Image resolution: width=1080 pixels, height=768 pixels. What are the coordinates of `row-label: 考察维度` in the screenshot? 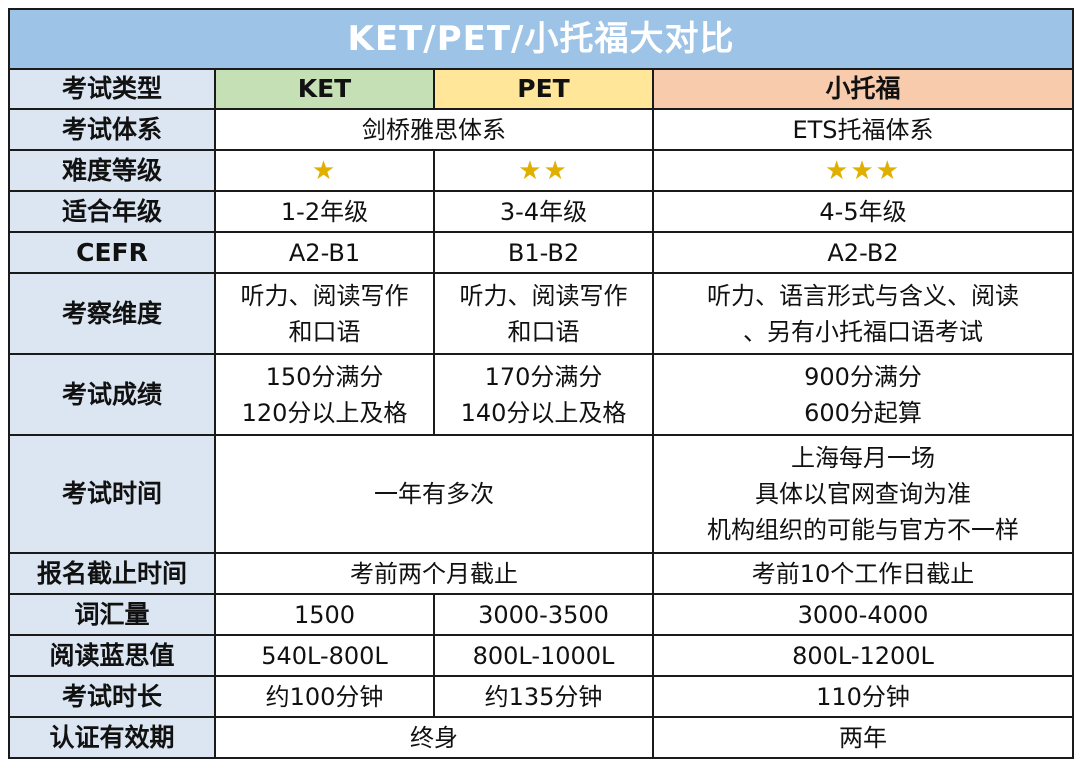 It's located at (112, 313).